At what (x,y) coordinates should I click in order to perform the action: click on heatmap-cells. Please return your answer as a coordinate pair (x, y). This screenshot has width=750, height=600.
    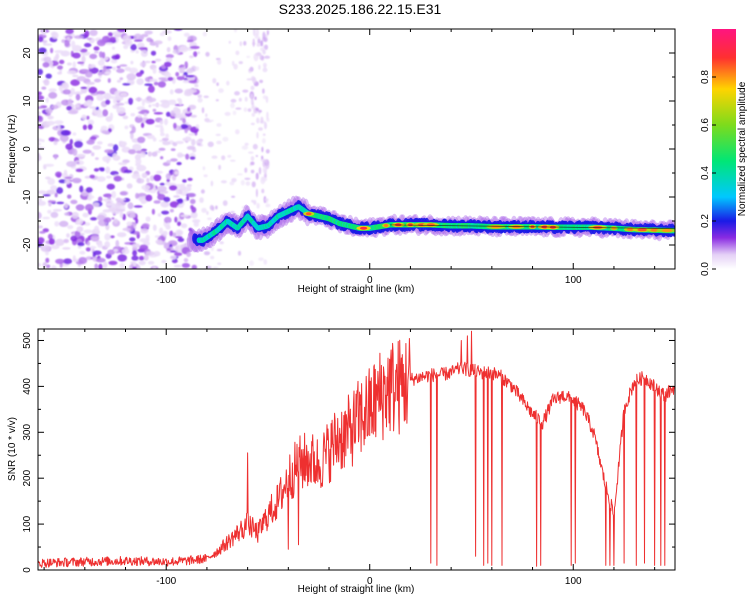
    Looking at the image, I should click on (154, 149).